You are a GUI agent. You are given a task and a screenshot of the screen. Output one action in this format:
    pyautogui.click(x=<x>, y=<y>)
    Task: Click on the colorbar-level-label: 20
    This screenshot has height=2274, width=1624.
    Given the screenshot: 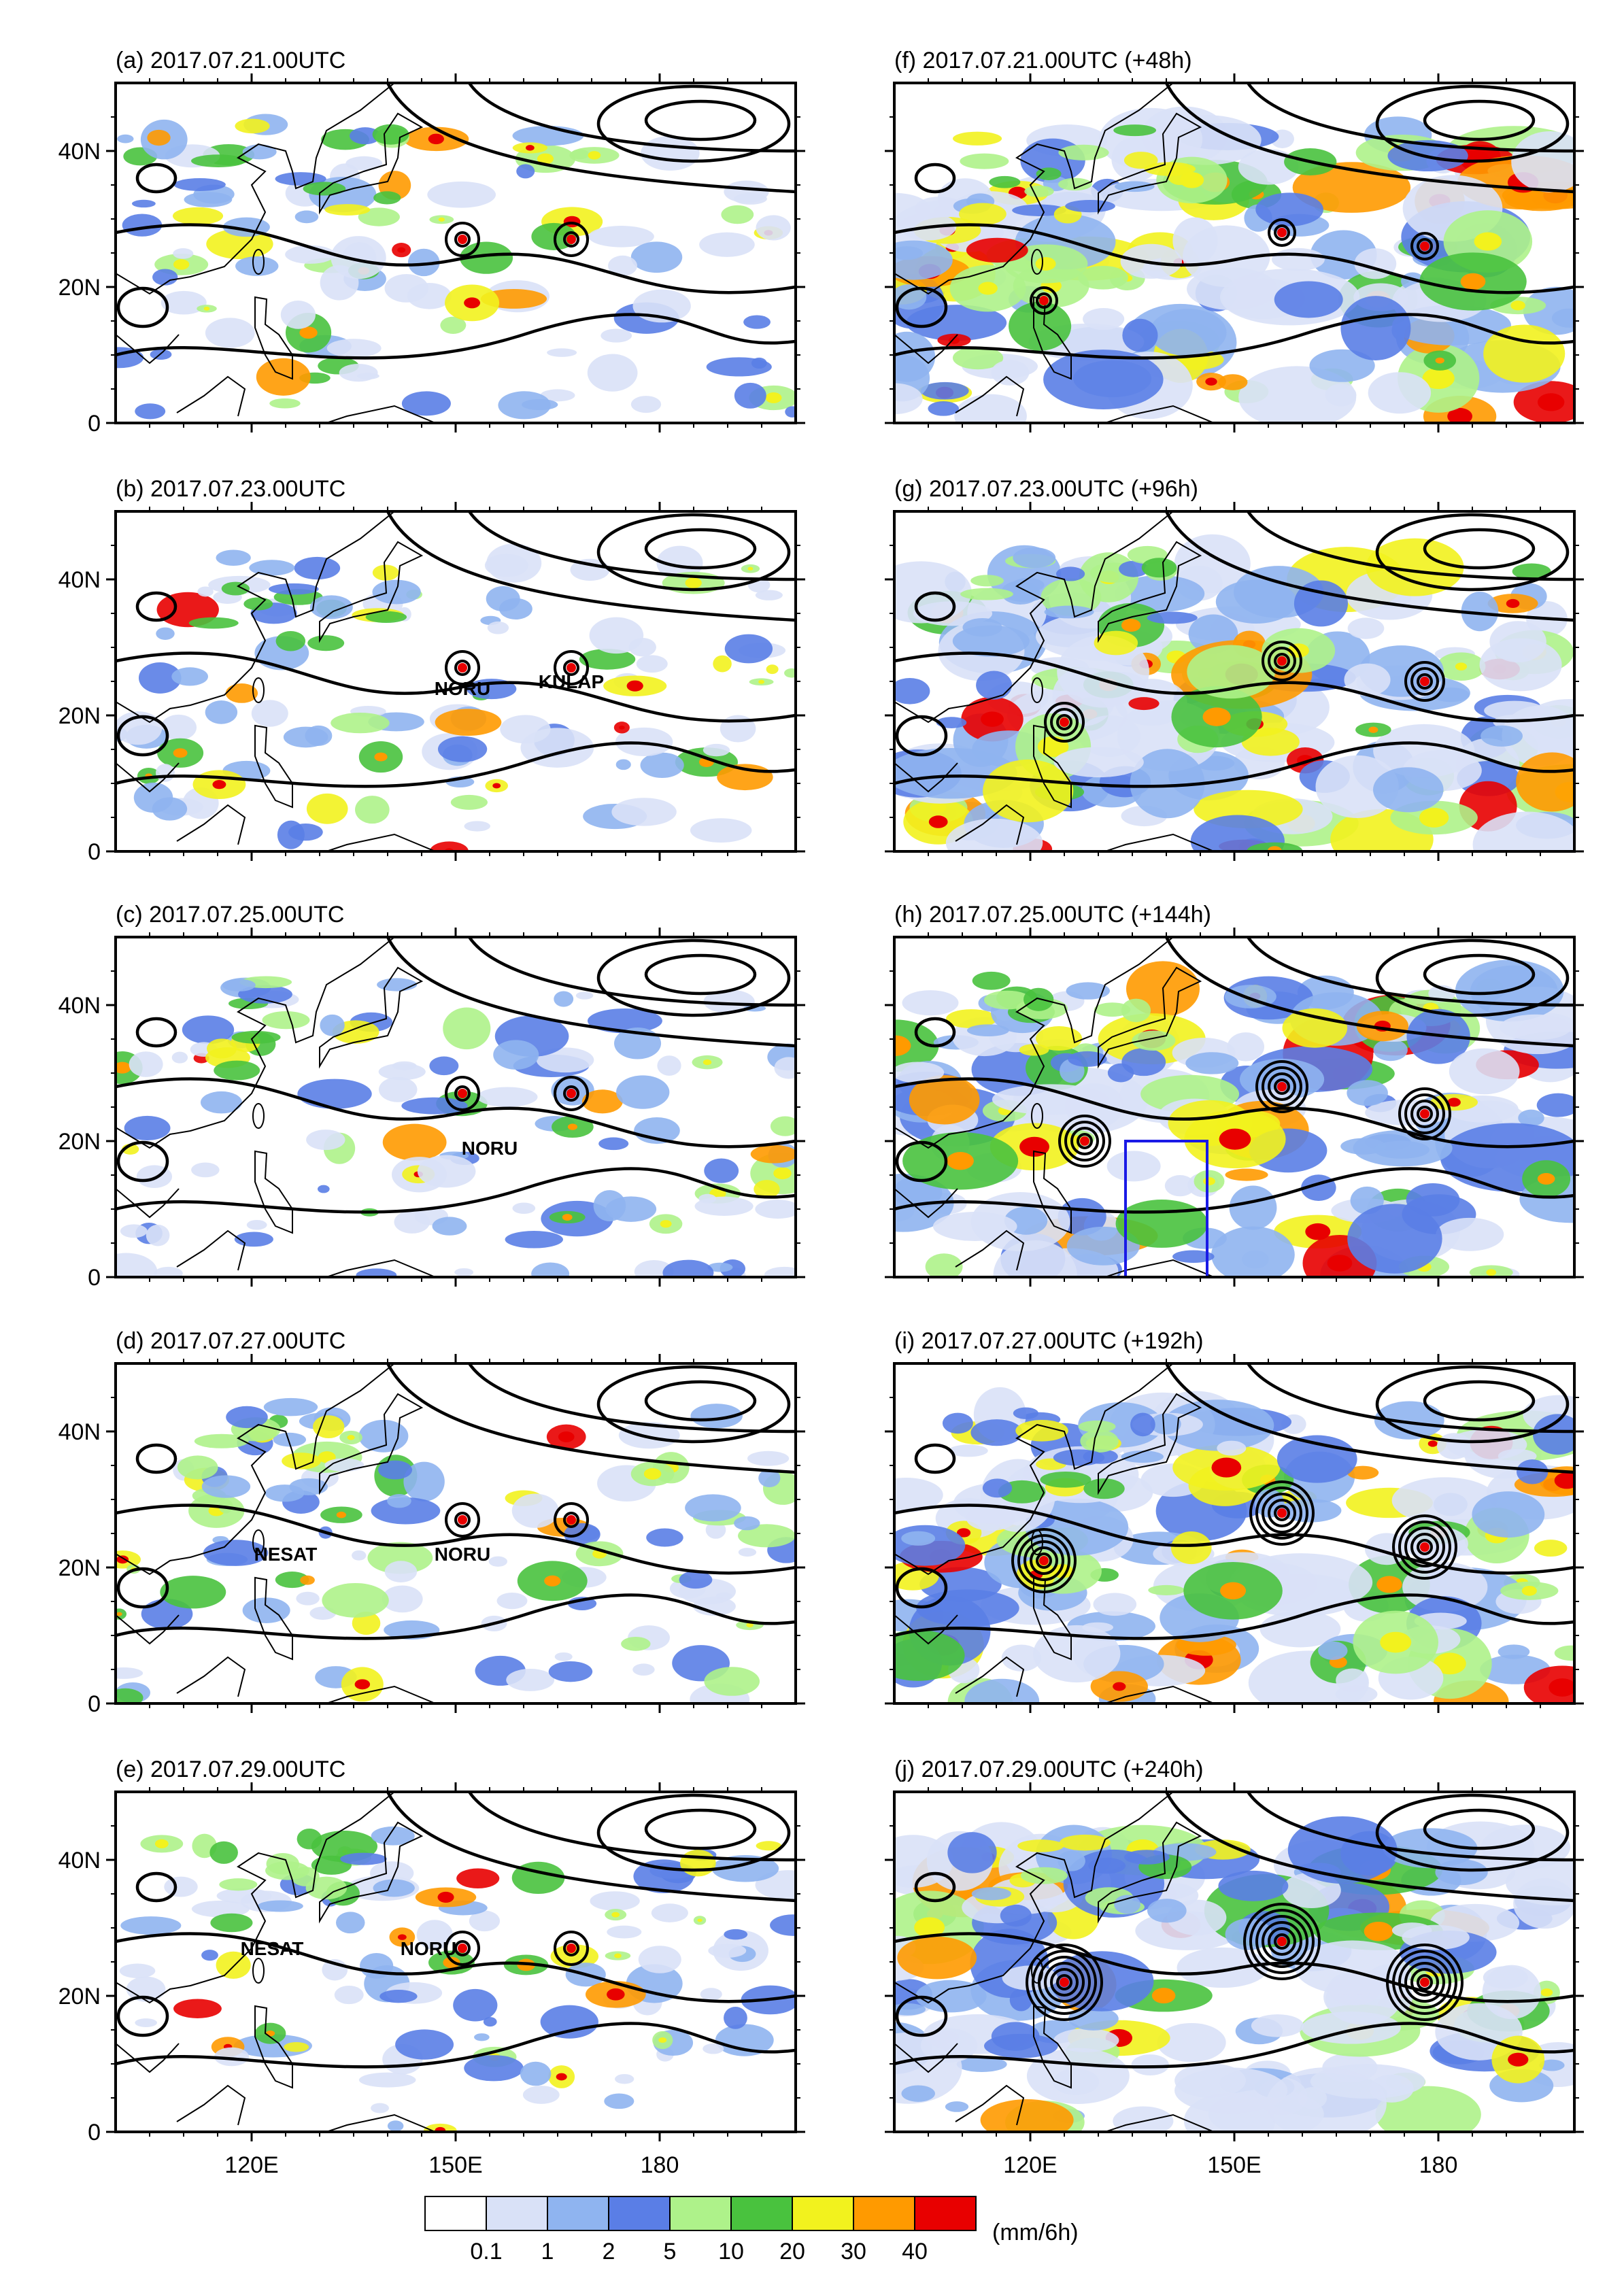 What is the action you would take?
    pyautogui.click(x=792, y=2252)
    